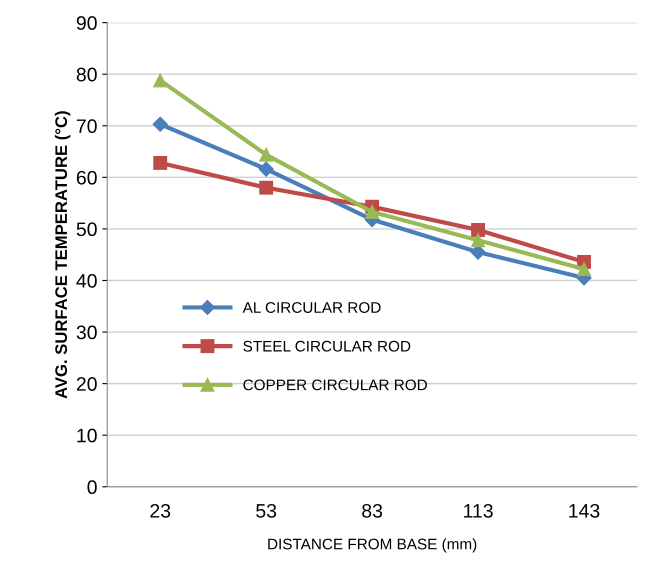 This screenshot has width=650, height=566. Describe the element at coordinates (335, 384) in the screenshot. I see `legend-label: COPPER CIRCULAR ROD` at that location.